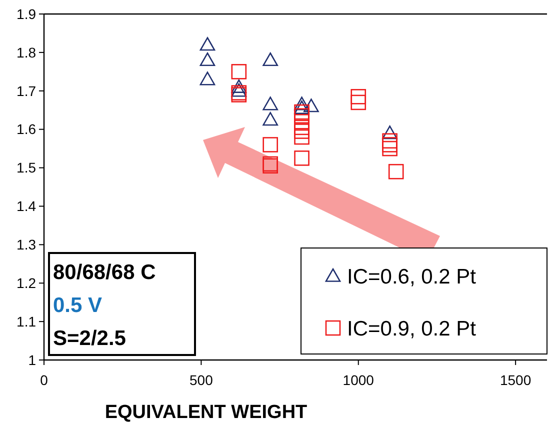  Describe the element at coordinates (104, 272) in the screenshot. I see `annotation: 80/68/68 C` at that location.